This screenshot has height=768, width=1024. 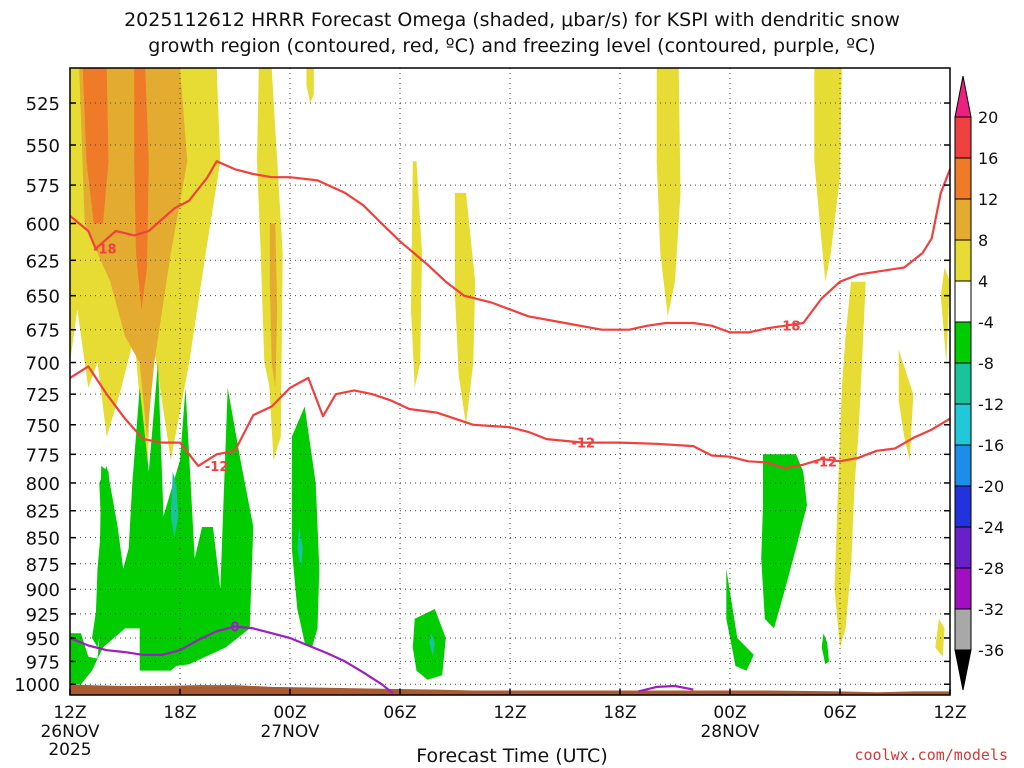 What do you see at coordinates (43, 426) in the screenshot?
I see `y-tick-label-750: 750` at bounding box center [43, 426].